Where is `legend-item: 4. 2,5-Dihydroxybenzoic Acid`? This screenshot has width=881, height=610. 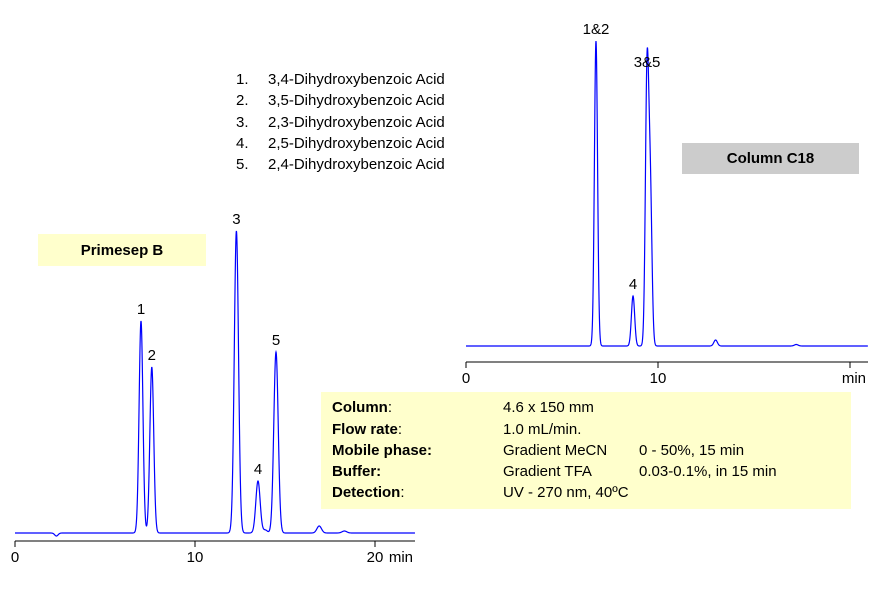
legend-item: 4. 2,5-Dihydroxybenzoic Acid is located at coordinates (340, 143).